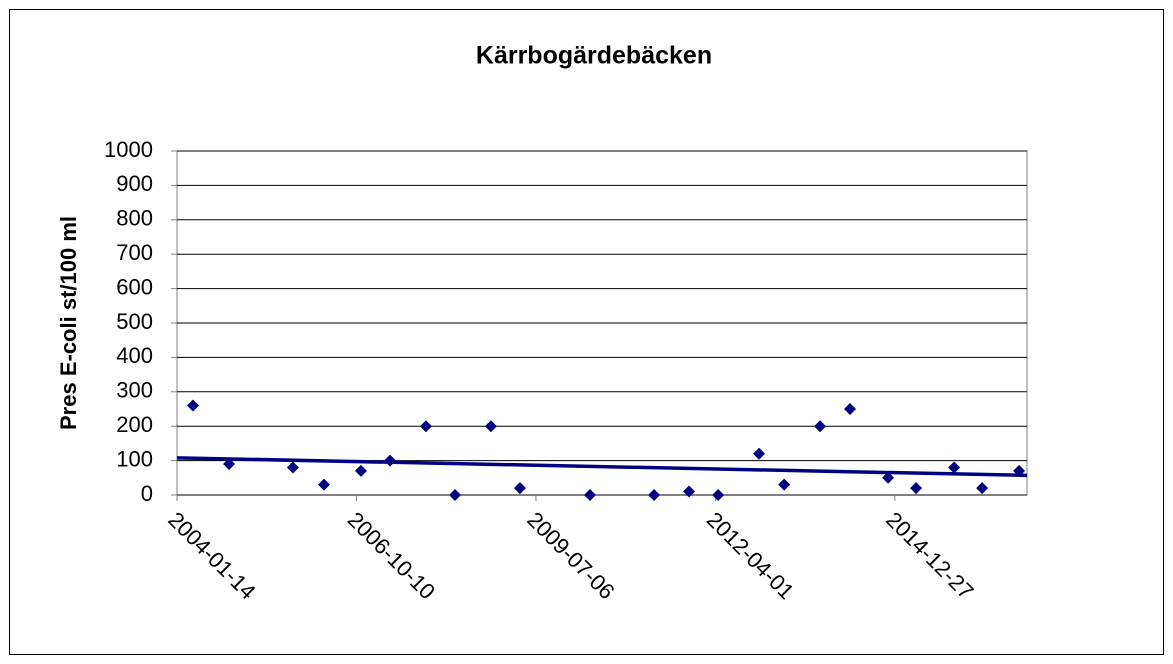 Image resolution: width=1173 pixels, height=664 pixels. What do you see at coordinates (134, 183) in the screenshot?
I see `y-tick-label: 900` at bounding box center [134, 183].